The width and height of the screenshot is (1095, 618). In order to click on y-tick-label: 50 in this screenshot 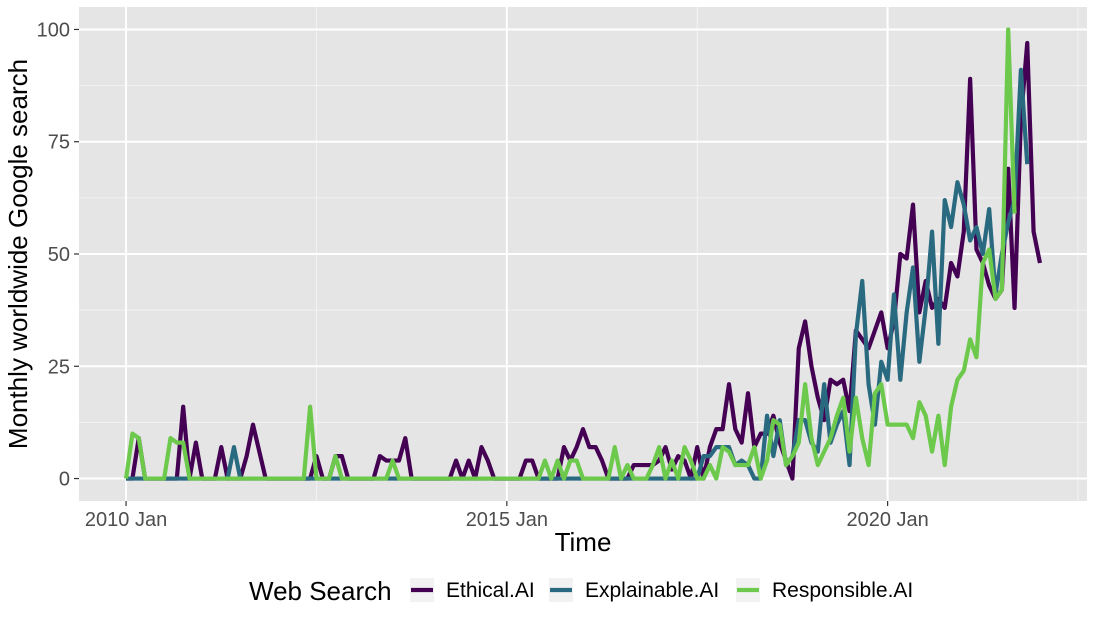, I will do `click(59, 255)`.